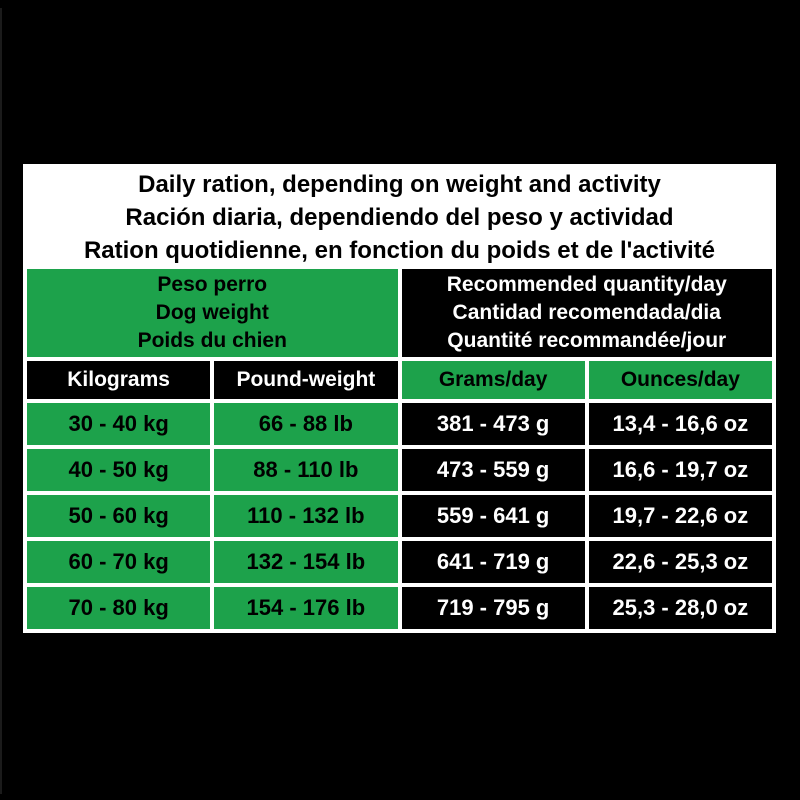  I want to click on group-header-dog-weight: Peso perro Dog weight Poids du chien, so click(212, 313).